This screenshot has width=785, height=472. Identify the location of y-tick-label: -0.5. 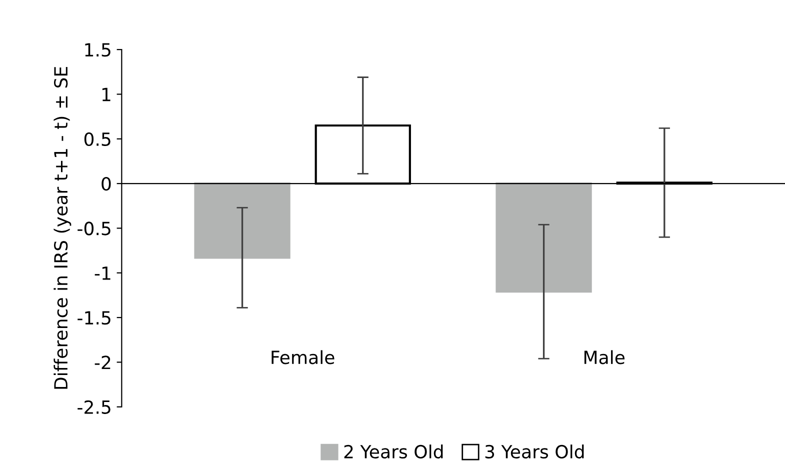
(94, 229).